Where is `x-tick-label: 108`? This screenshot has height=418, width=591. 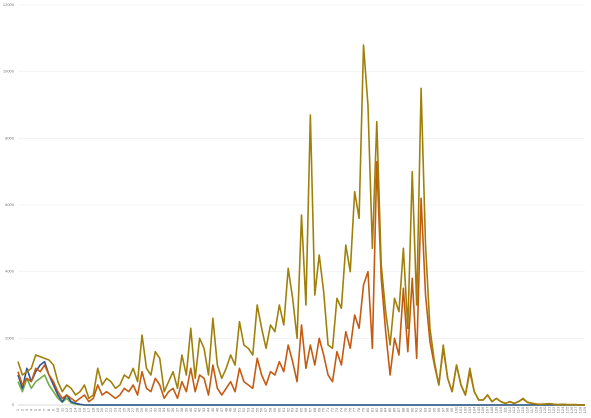
x-tick-label: 108 is located at coordinates (491, 409).